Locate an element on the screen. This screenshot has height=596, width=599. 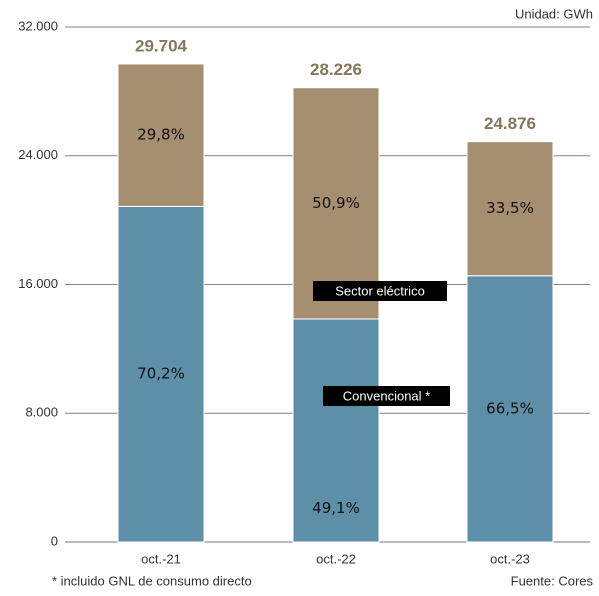
value-label: 29,8% is located at coordinates (161, 135).